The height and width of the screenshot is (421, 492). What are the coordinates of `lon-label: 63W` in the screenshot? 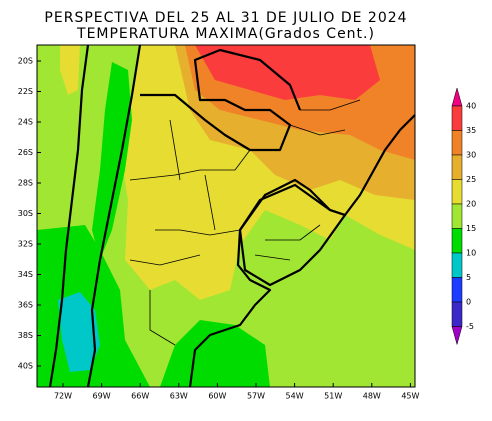 It's located at (179, 396).